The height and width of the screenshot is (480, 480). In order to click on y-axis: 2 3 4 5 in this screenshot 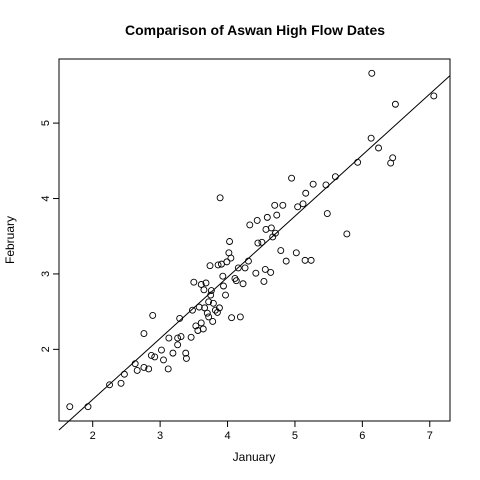, I will do `click(49, 236)`.